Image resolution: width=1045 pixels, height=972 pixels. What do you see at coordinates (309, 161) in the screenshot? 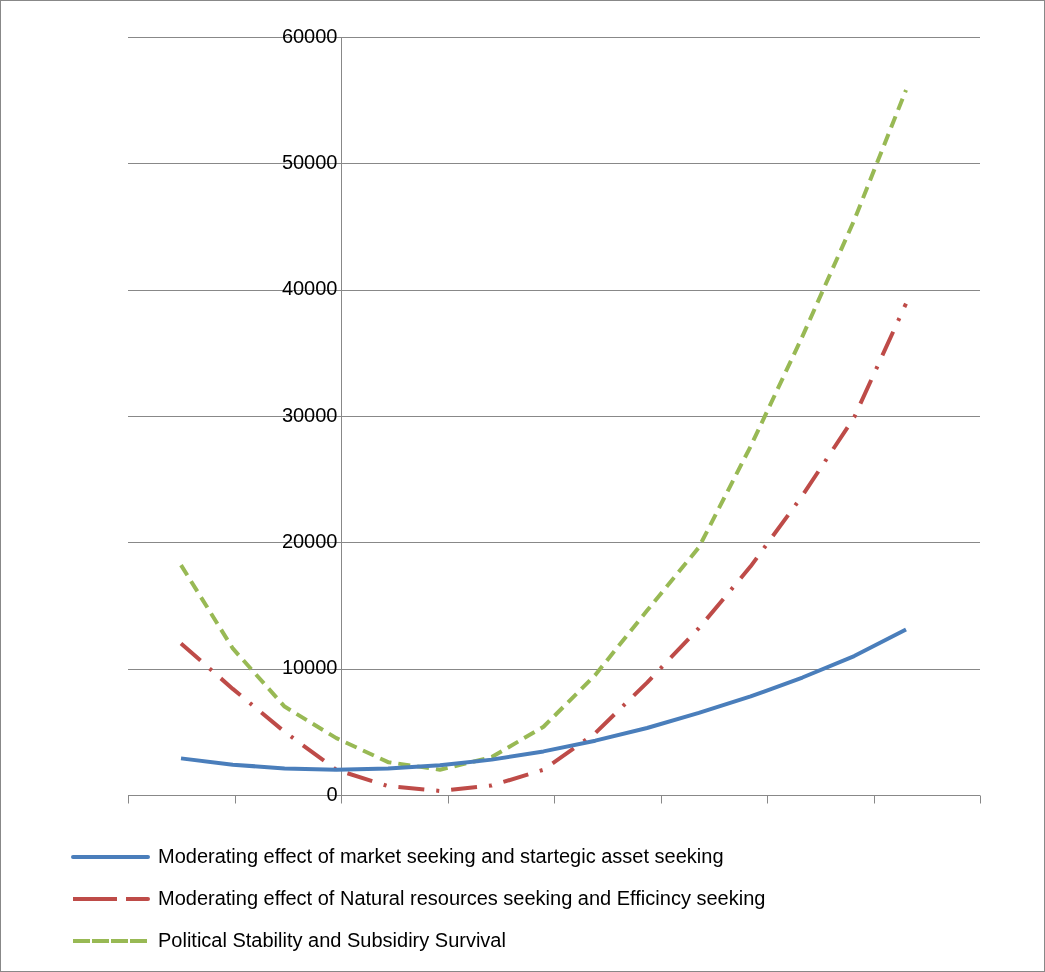
I see `y-tick-label: 50000` at bounding box center [309, 161].